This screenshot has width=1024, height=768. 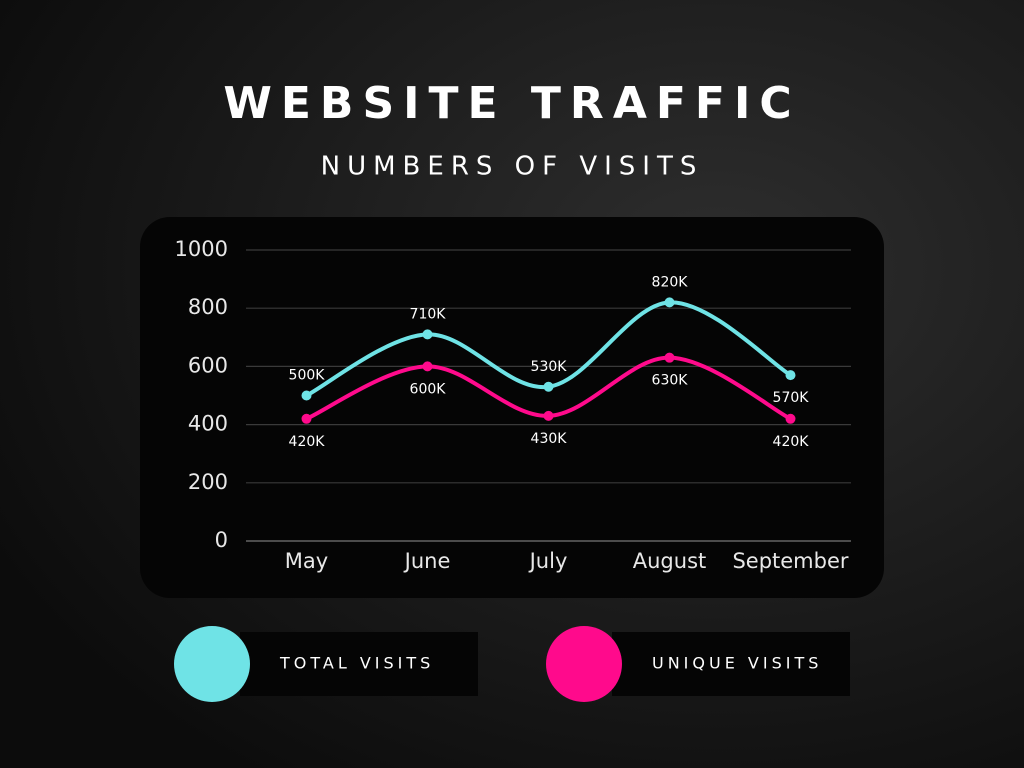 What do you see at coordinates (670, 282) in the screenshot?
I see `data-label: 820K` at bounding box center [670, 282].